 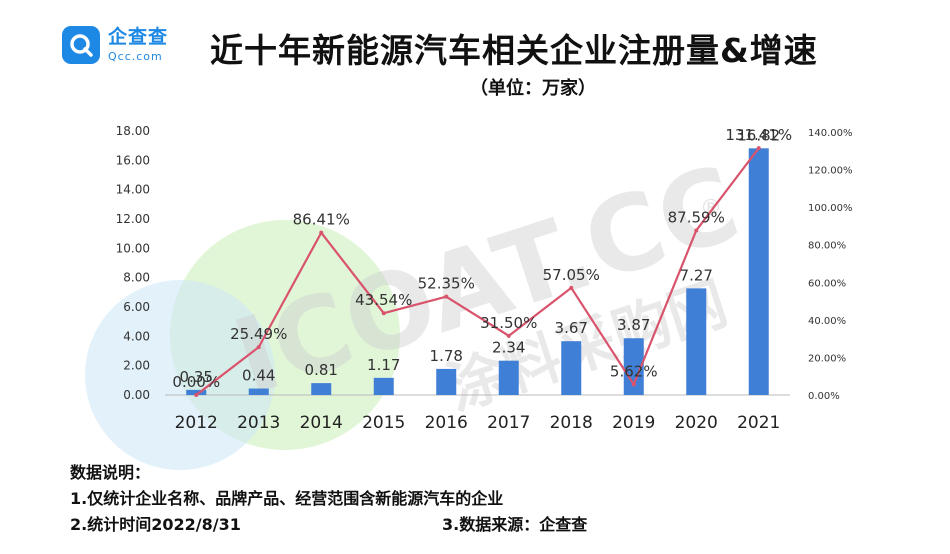 I want to click on brand-domain: Qcc.com, so click(x=135, y=56).